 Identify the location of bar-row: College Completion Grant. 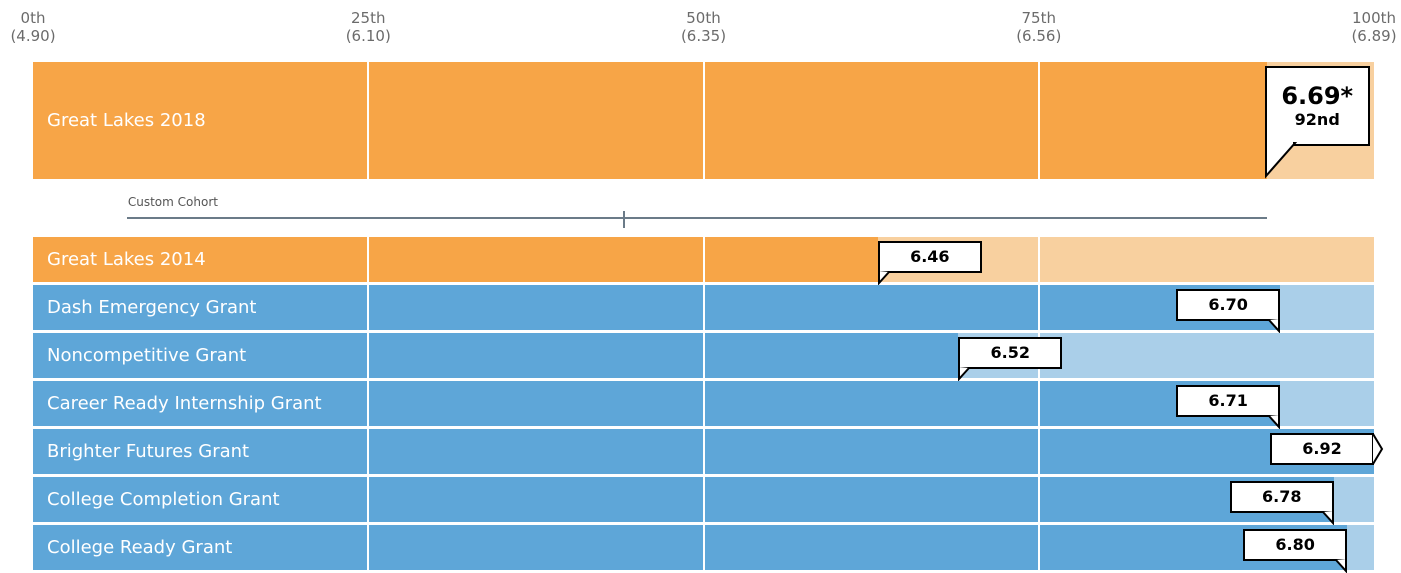
(703, 499).